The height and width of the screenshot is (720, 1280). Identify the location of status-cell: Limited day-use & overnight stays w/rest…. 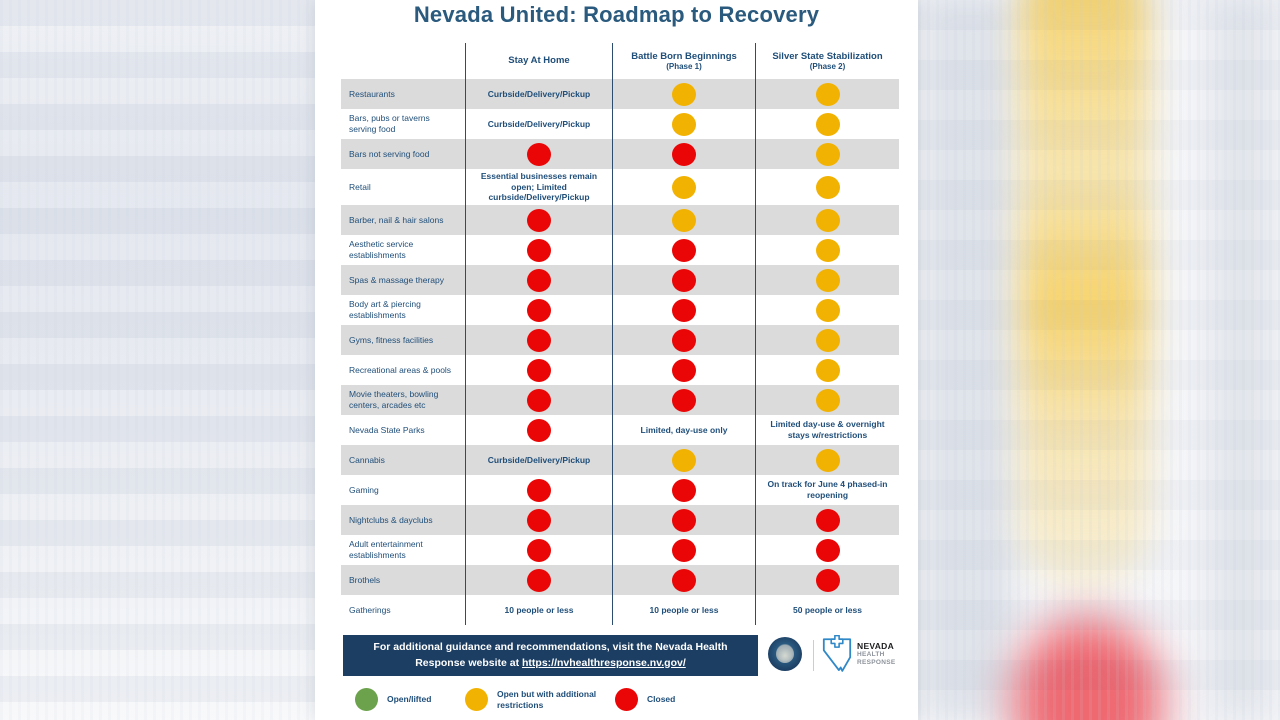
(827, 430).